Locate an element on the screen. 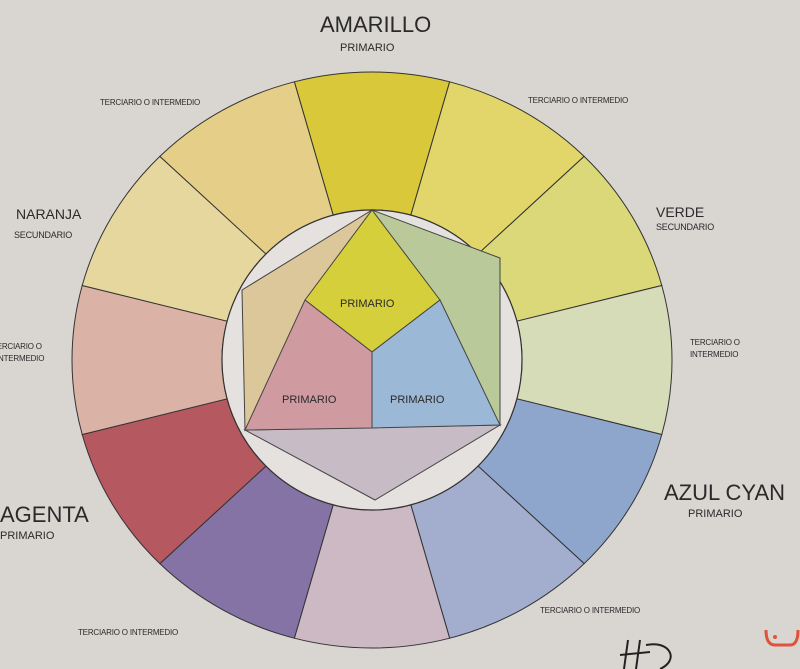 Image resolution: width=800 pixels, height=669 pixels. label-inner-red: PRIMARIO is located at coordinates (309, 400).